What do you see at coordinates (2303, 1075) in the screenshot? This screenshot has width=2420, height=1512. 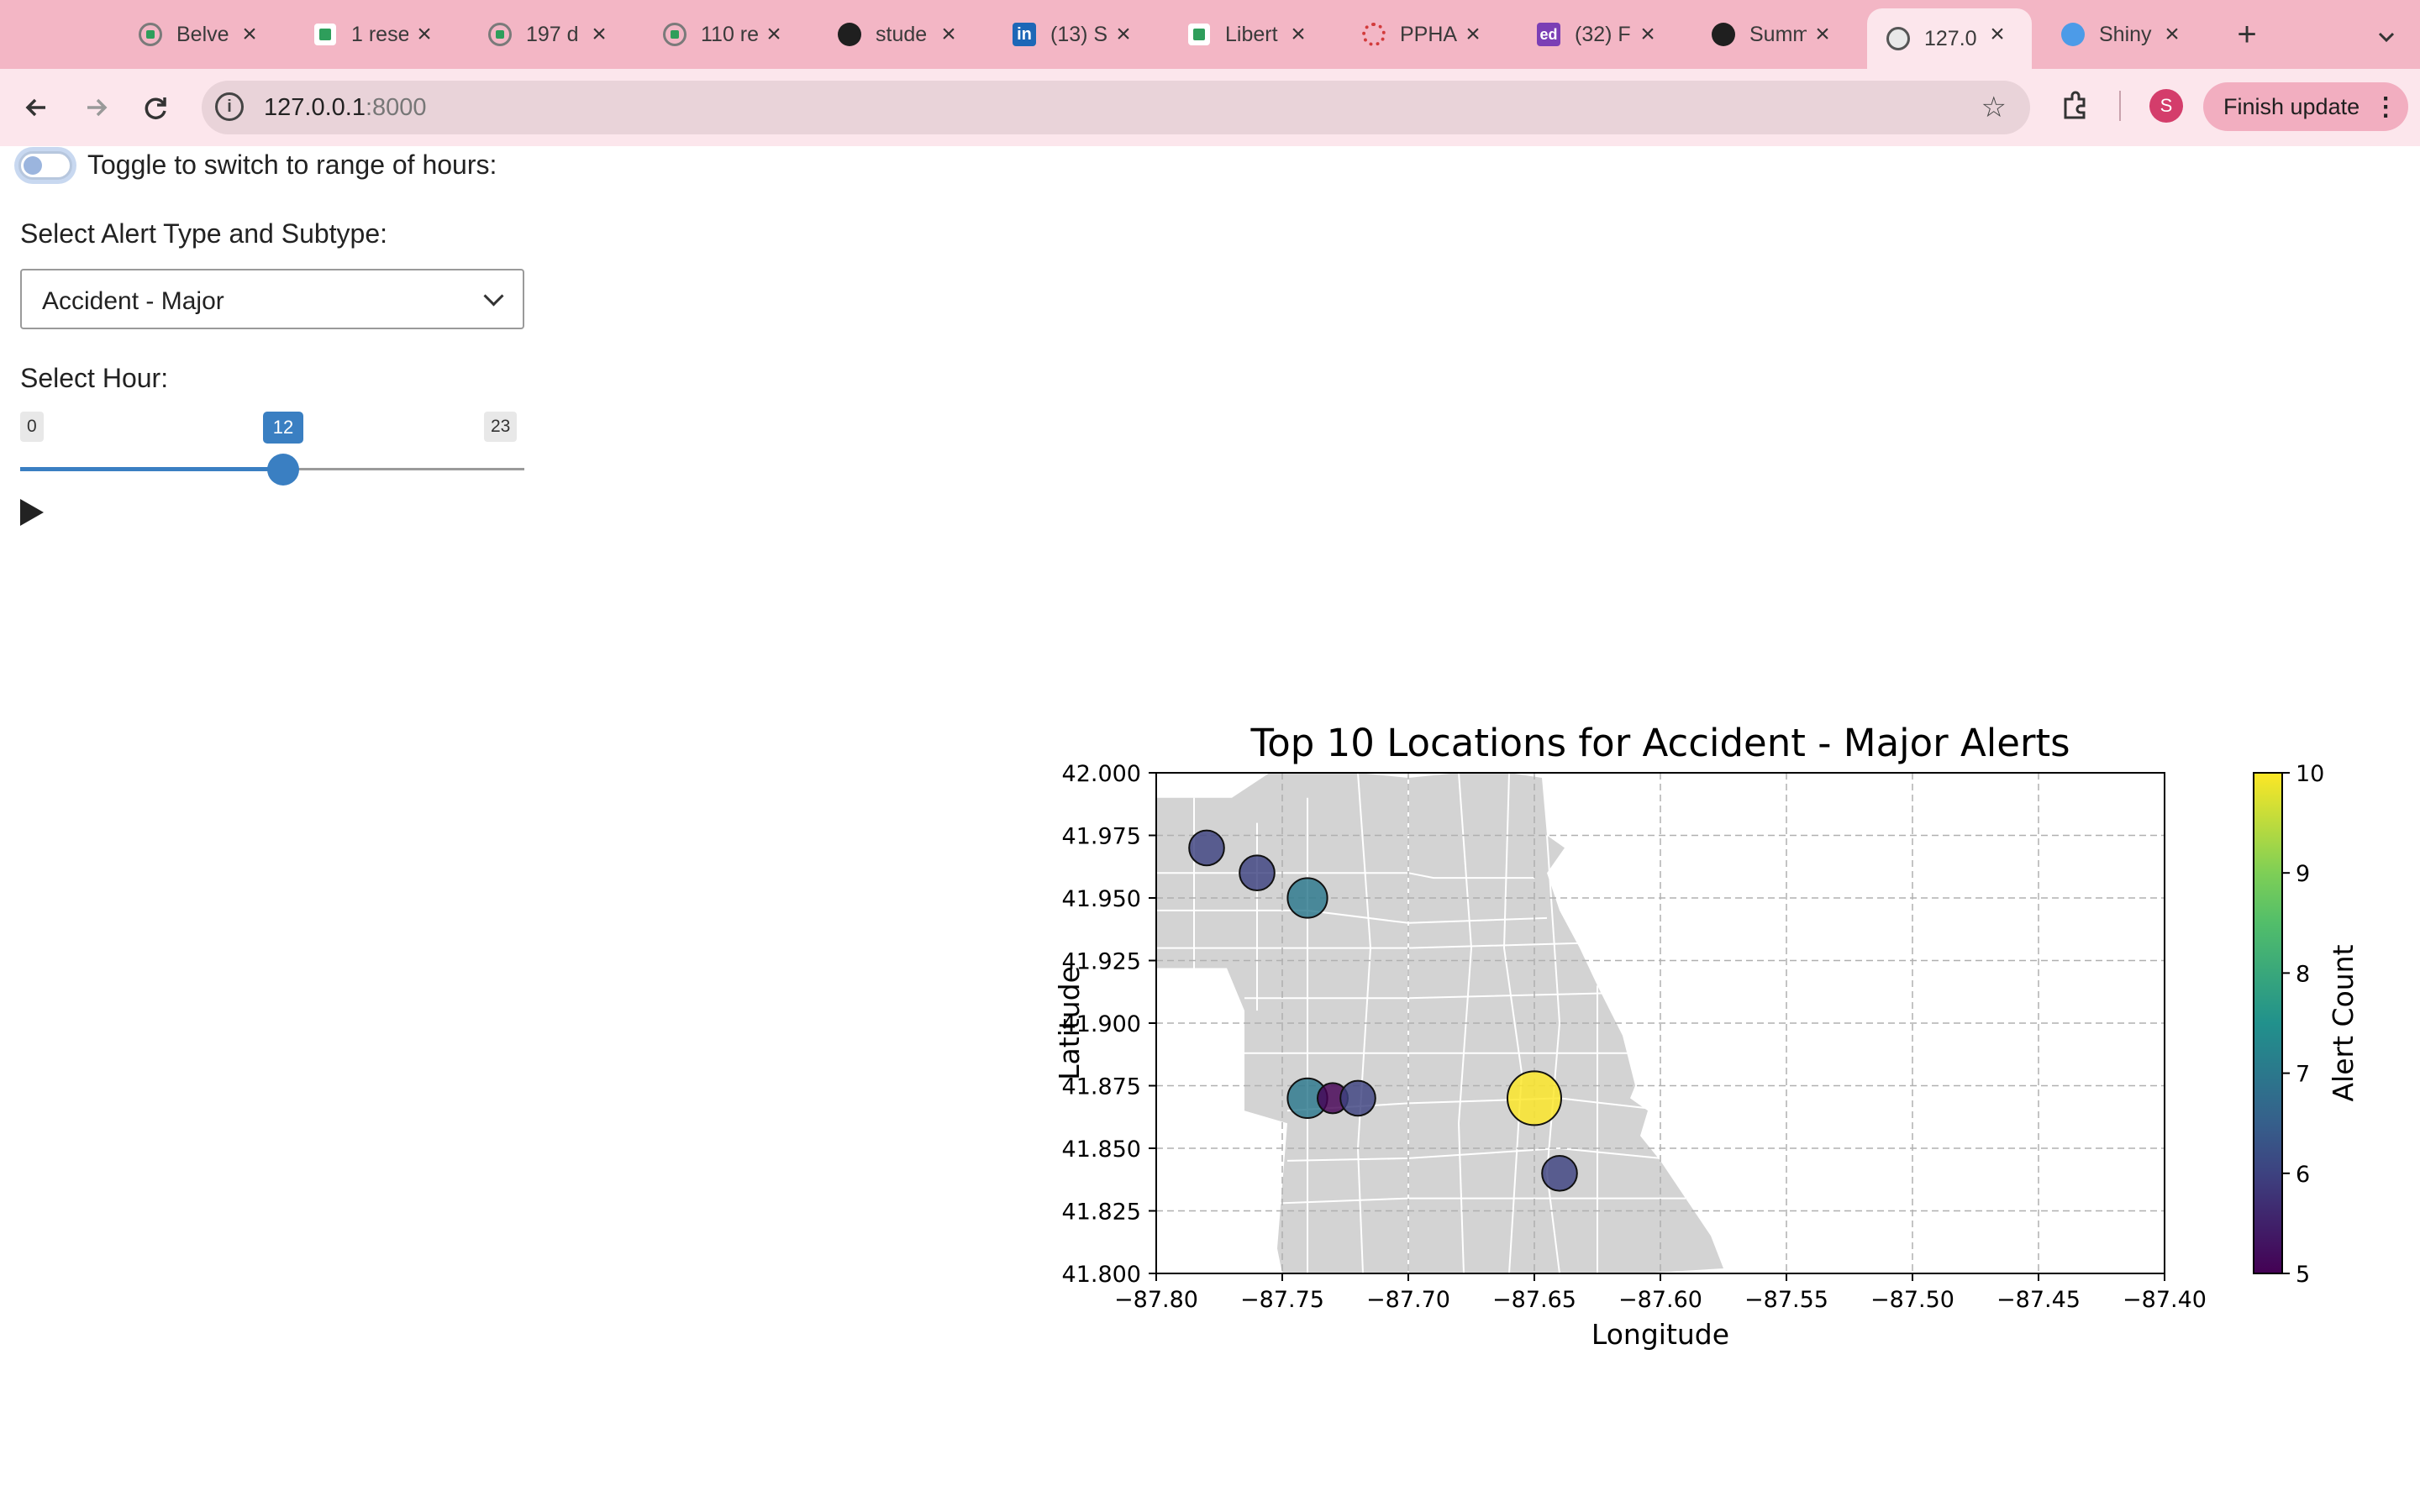 I see `colorbar-tick-label: 7` at bounding box center [2303, 1075].